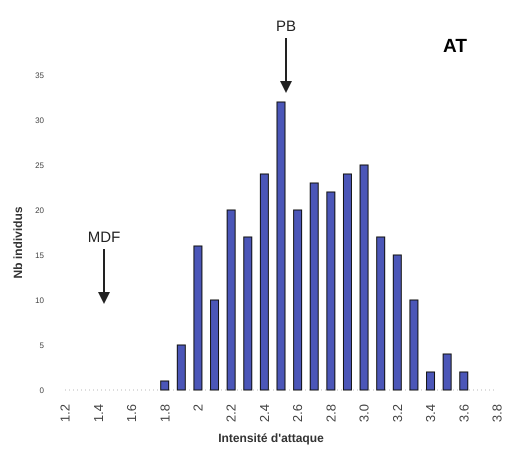  I want to click on x-axis-title: Intensité d'attaque, so click(271, 438).